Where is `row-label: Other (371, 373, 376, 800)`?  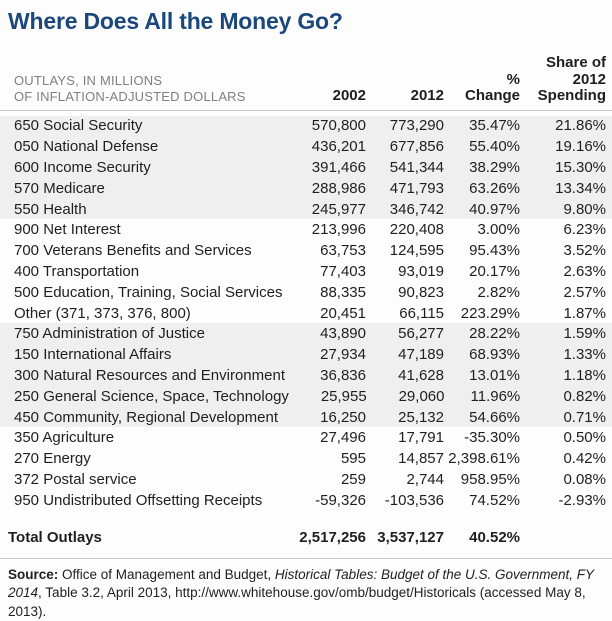 row-label: Other (371, 373, 376, 800) is located at coordinates (102, 313).